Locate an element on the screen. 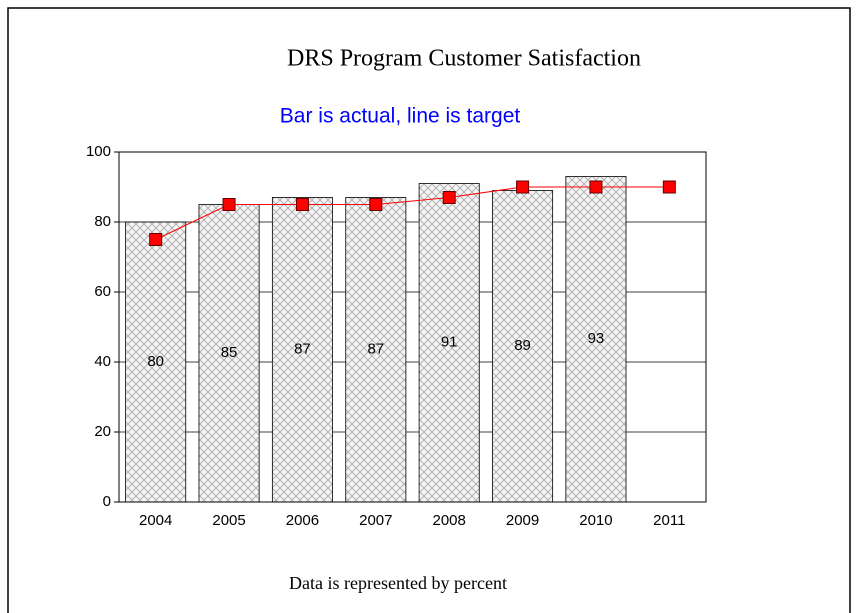 The image size is (858, 613). x-tick-label: 2008 is located at coordinates (449, 520).